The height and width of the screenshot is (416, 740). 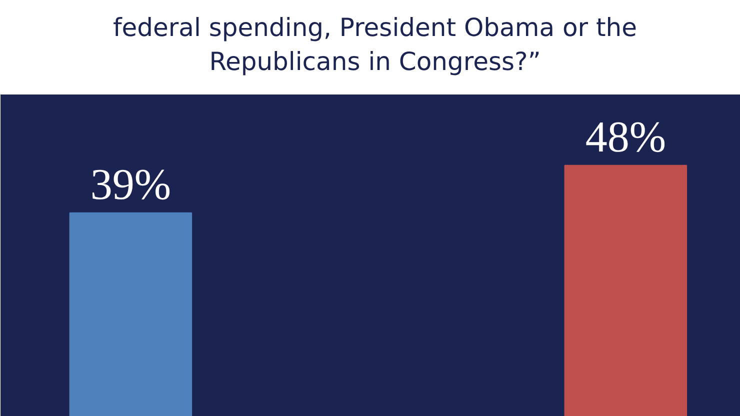 I want to click on data-label: 39%, so click(x=131, y=184).